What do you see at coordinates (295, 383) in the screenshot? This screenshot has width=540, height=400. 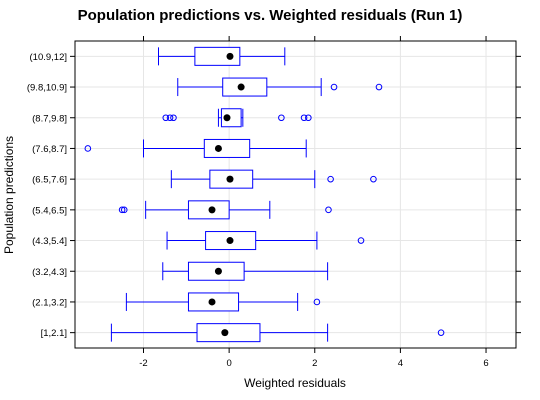 I see `x-axis-label: Weighted residuals` at bounding box center [295, 383].